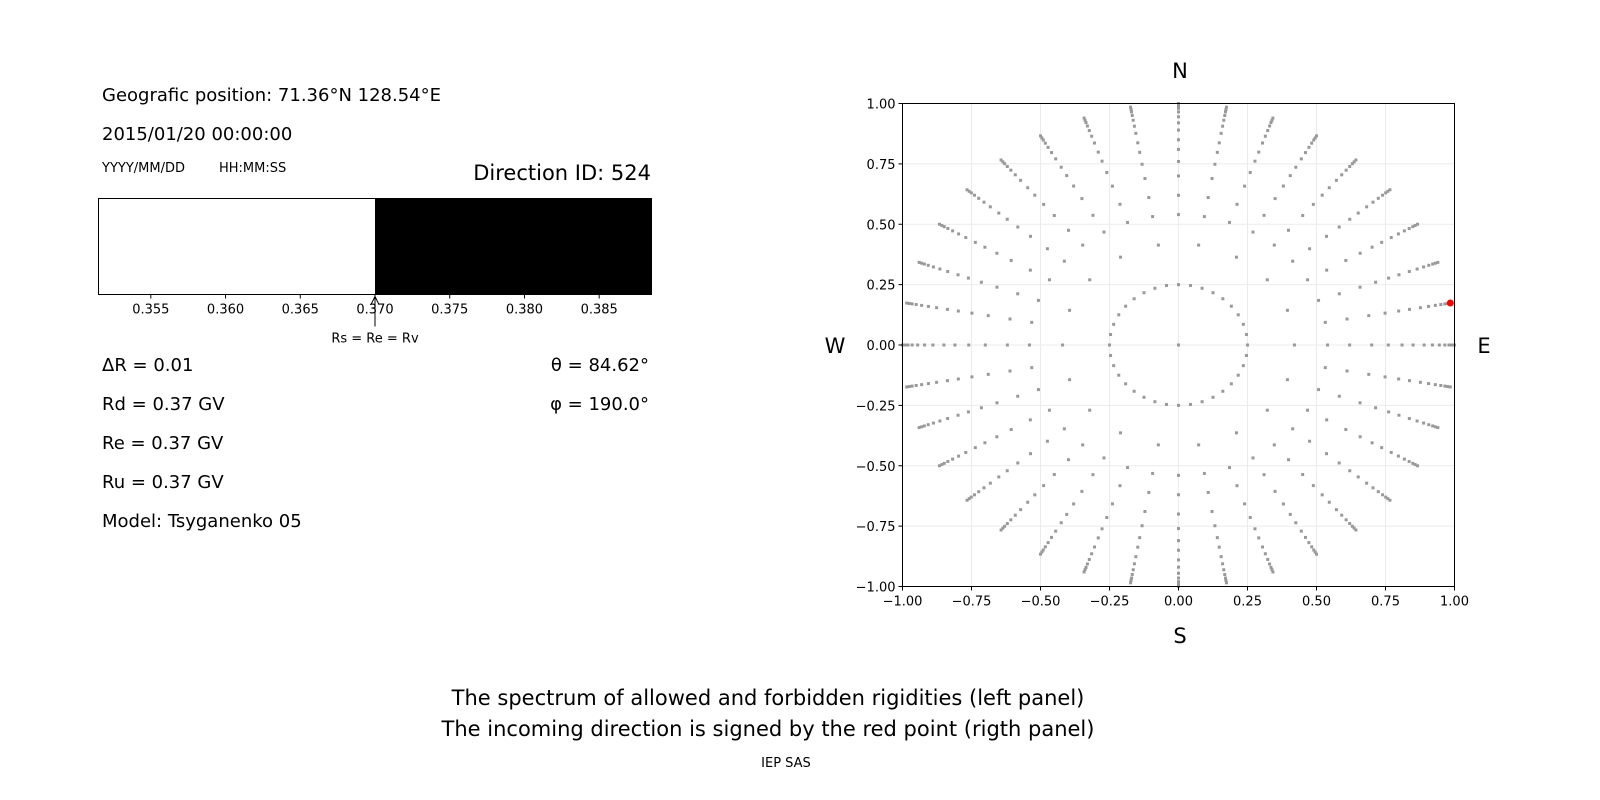  Describe the element at coordinates (786, 763) in the screenshot. I see `credit: IEP SAS` at that location.